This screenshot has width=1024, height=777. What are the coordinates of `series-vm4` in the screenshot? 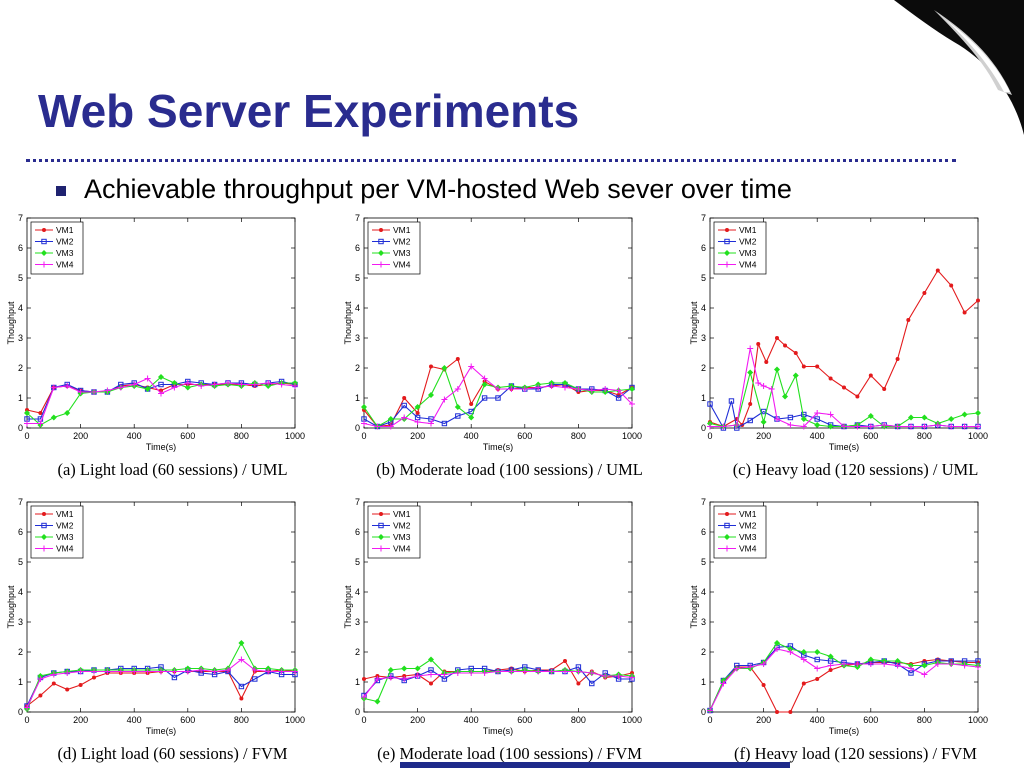 It's located at (498, 396).